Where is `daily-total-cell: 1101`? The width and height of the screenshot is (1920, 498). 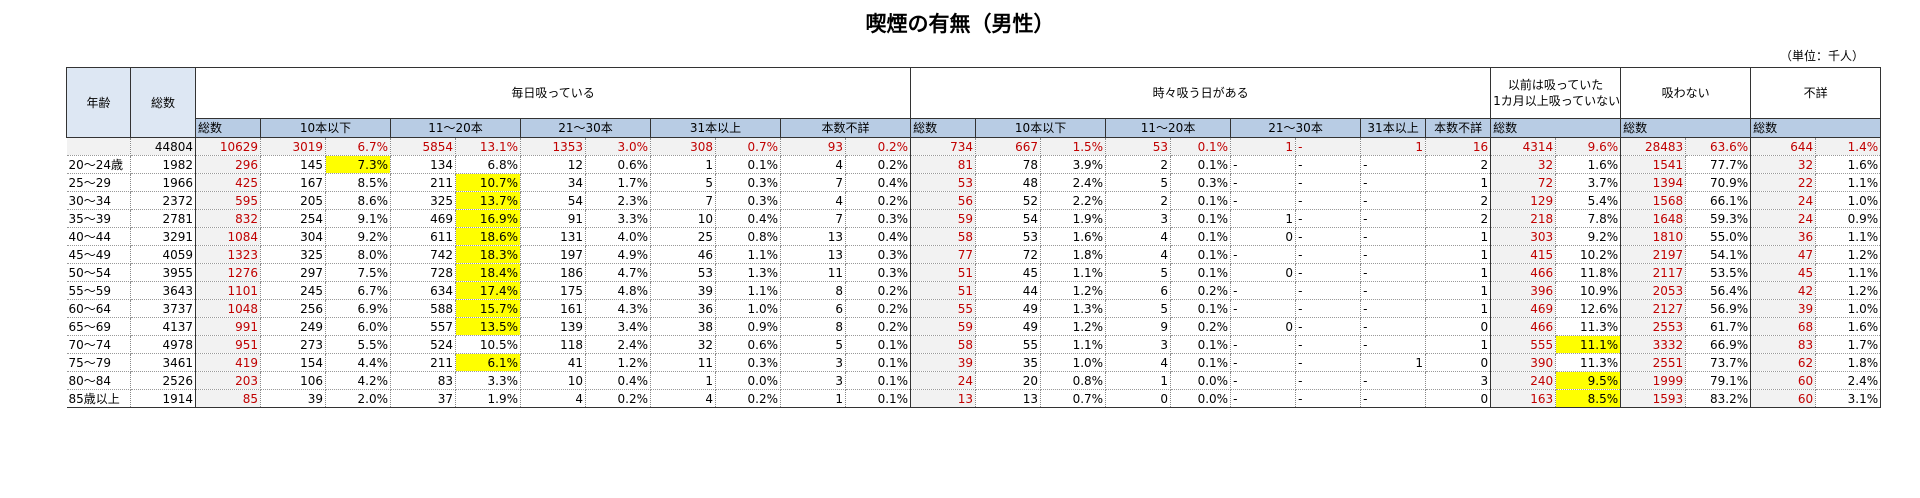 daily-total-cell: 1101 is located at coordinates (228, 290).